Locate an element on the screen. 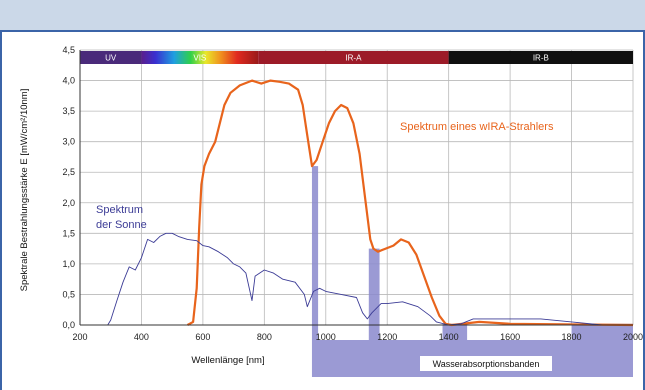 This screenshot has width=645, height=390. spectral-band-label-vis: VIS is located at coordinates (199, 58).